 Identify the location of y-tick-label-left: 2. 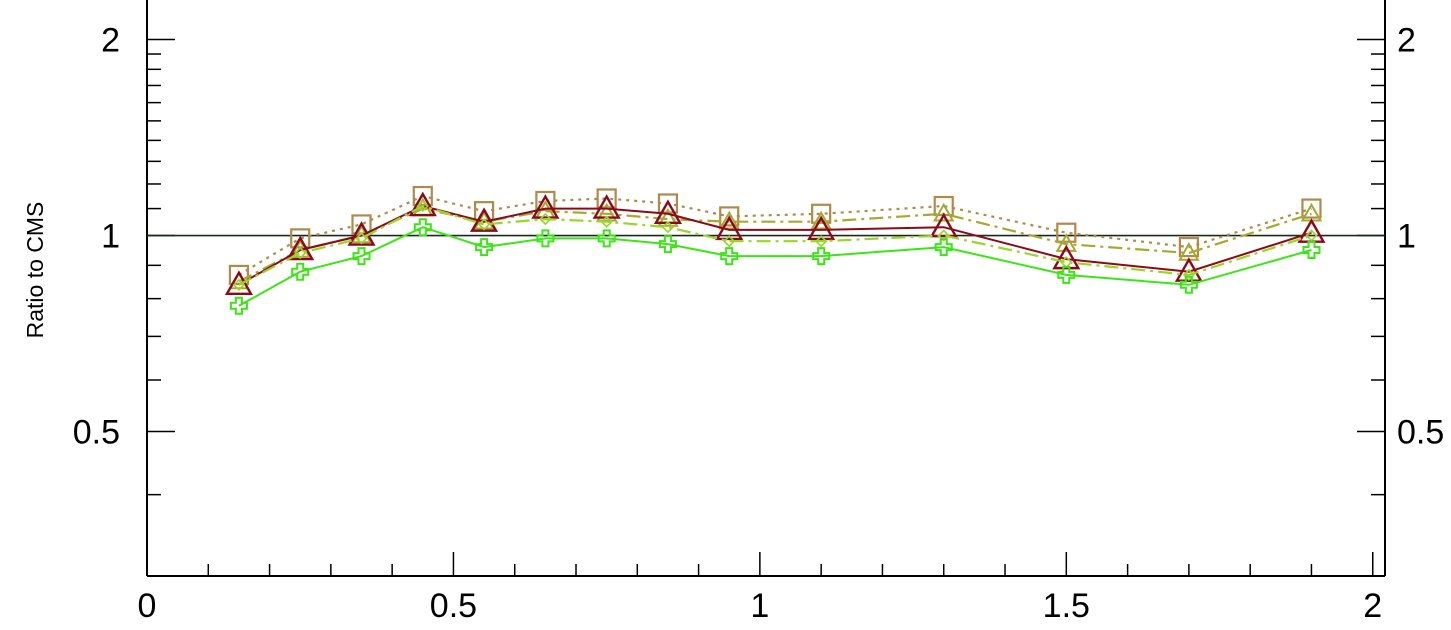
(110, 41).